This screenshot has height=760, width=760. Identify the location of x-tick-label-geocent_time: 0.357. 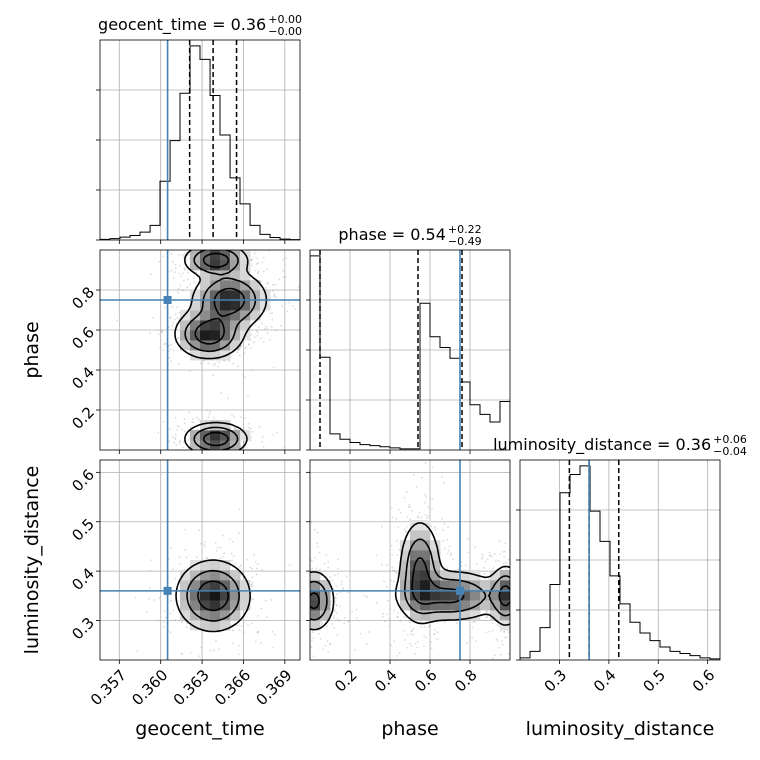
(108, 687).